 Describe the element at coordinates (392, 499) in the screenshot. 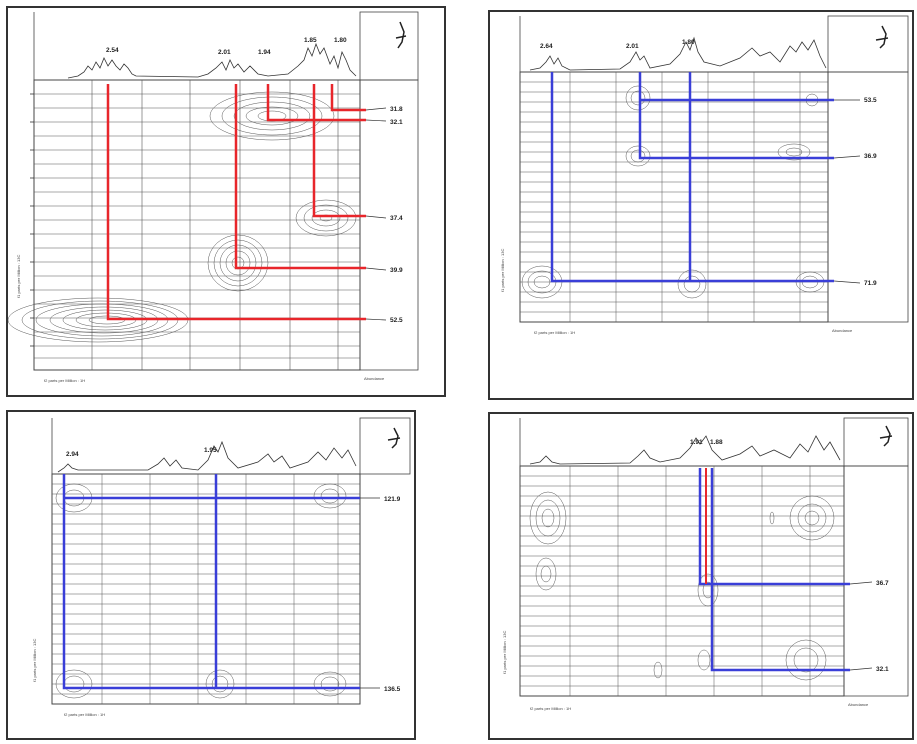

I see `shift-label: 121.9` at that location.